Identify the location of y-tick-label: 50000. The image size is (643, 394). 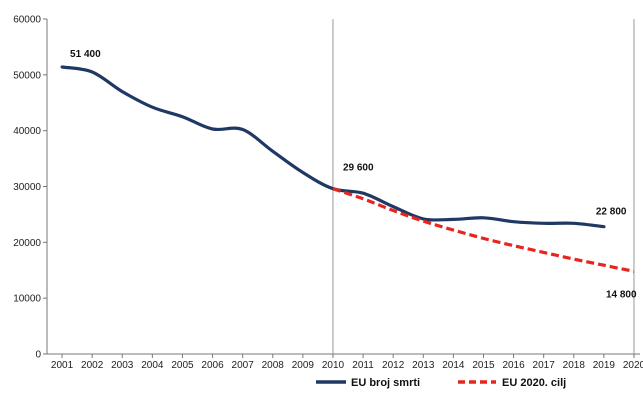
(27, 75).